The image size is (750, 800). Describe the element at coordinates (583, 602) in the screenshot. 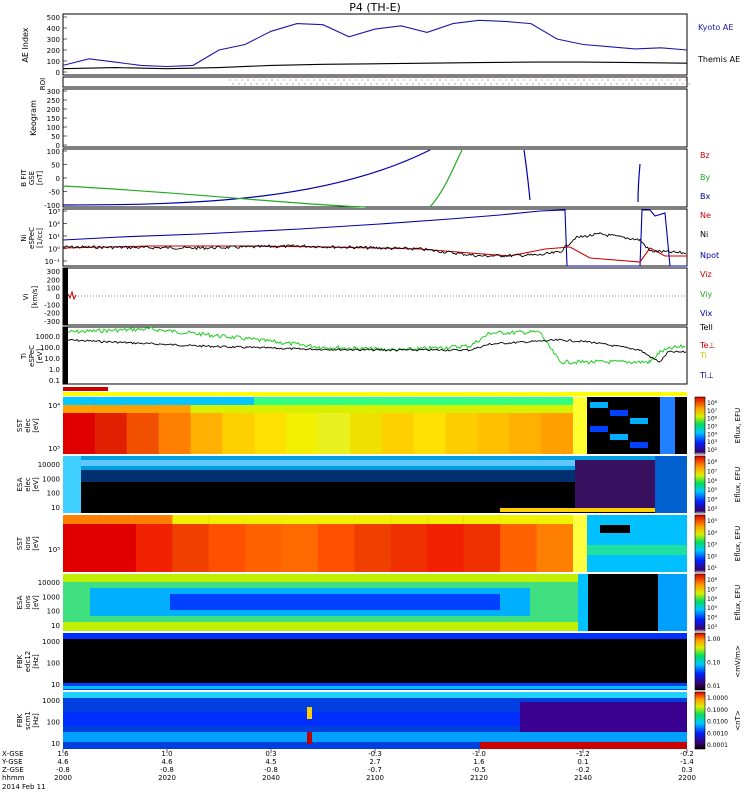

I see `esa-i-edge` at that location.